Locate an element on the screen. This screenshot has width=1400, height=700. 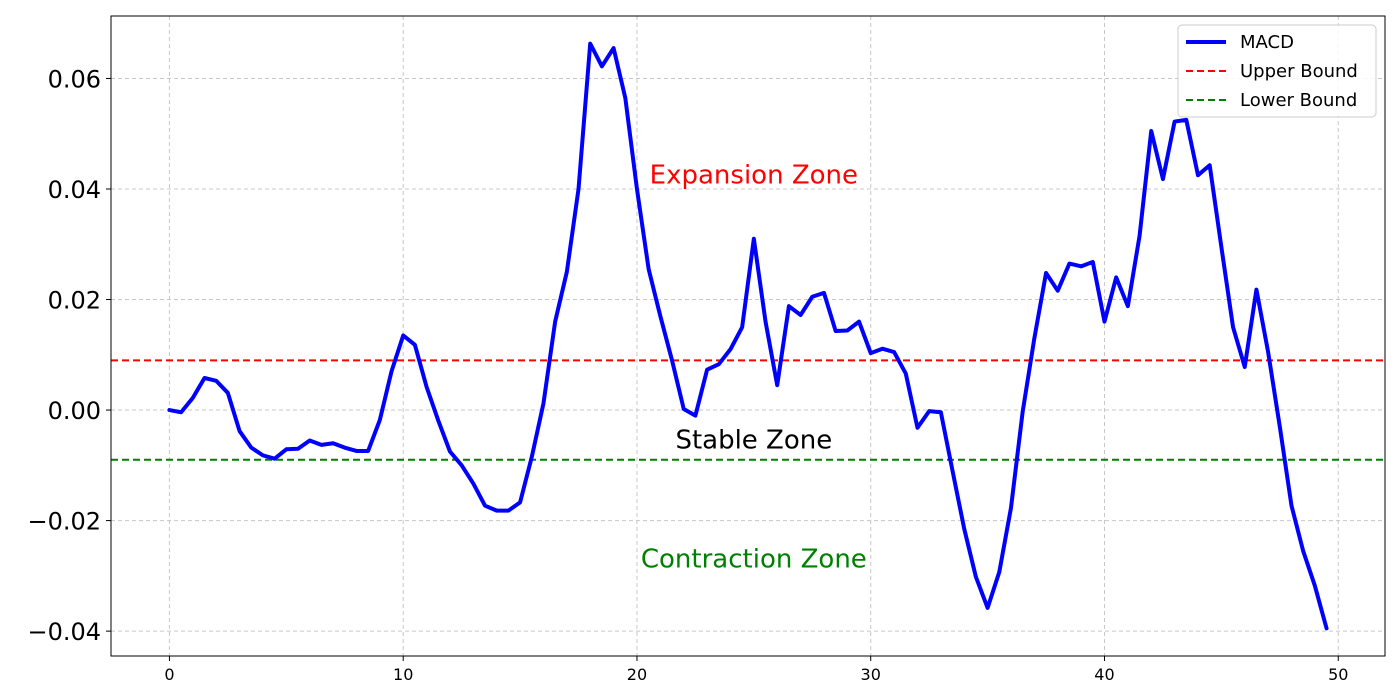
y-tick-label: −0.04 is located at coordinates (64, 632).